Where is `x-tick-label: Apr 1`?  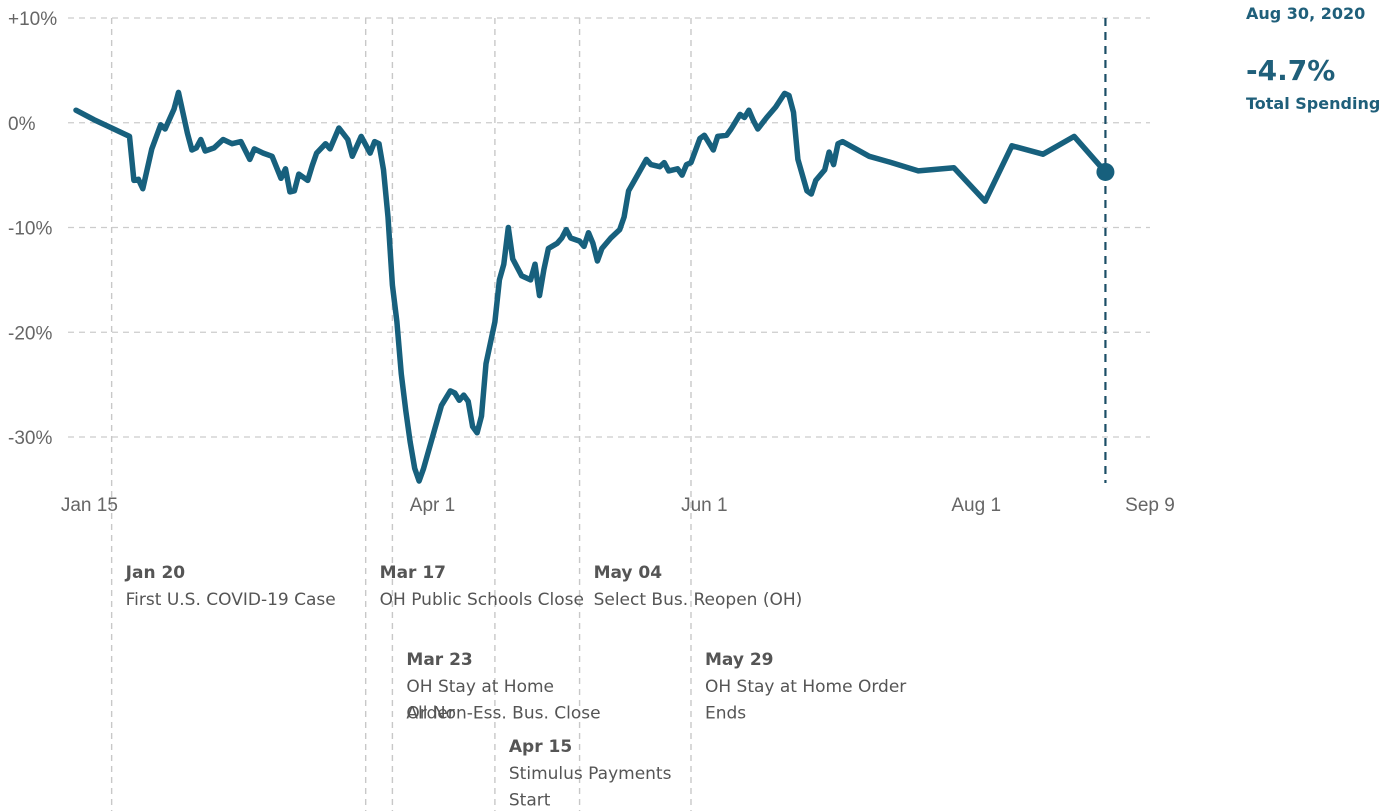 x-tick-label: Apr 1 is located at coordinates (432, 505).